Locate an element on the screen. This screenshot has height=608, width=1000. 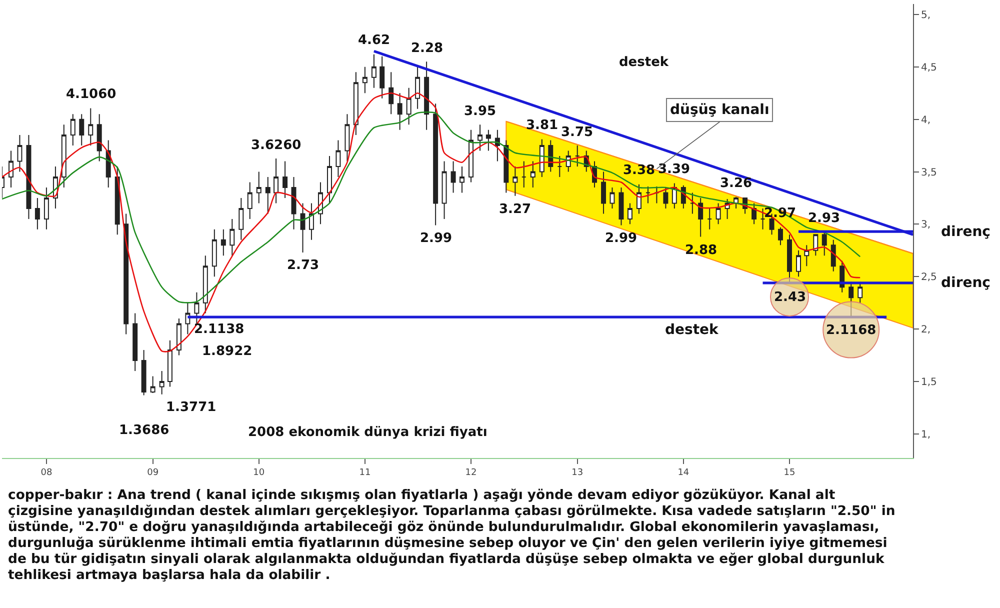
annotation: 2008 ekonomik dünya krizi fiyatı is located at coordinates (368, 432).